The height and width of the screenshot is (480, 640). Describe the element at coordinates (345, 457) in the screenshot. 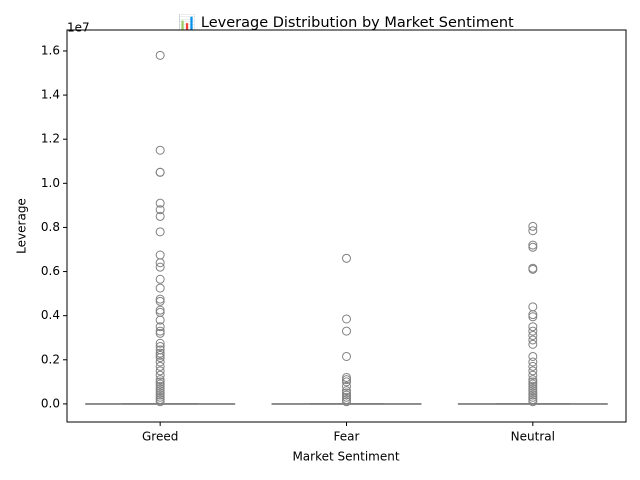

I see `x-axis-label: Market Sentiment` at that location.